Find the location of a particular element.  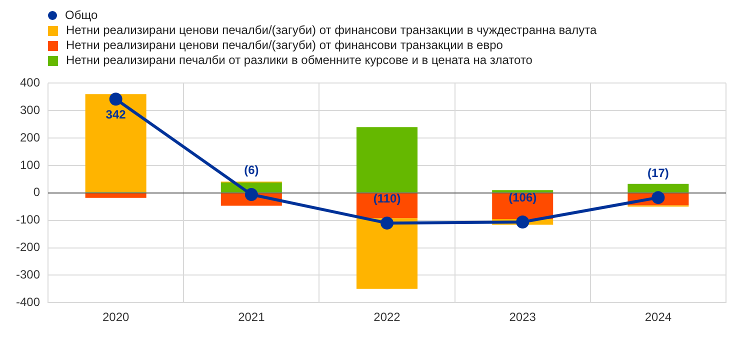

legend-label: Общо is located at coordinates (81, 15).